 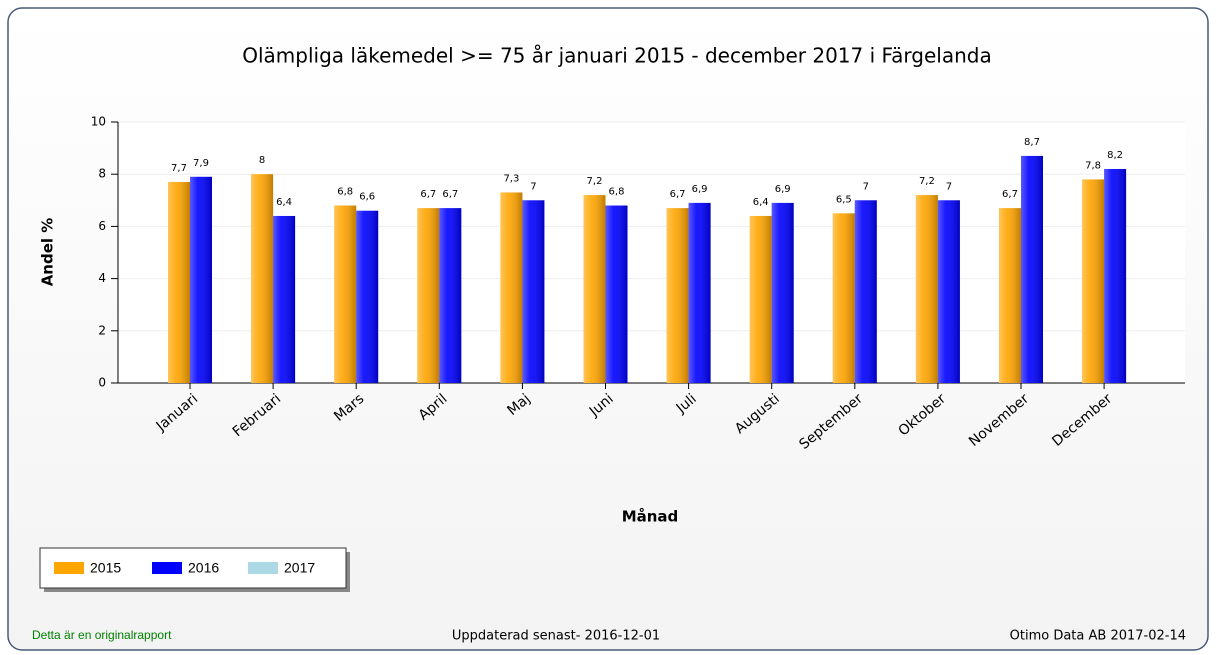 What do you see at coordinates (1098, 636) in the screenshot?
I see `footer-right: Otimo Data AB 2017-02-14` at bounding box center [1098, 636].